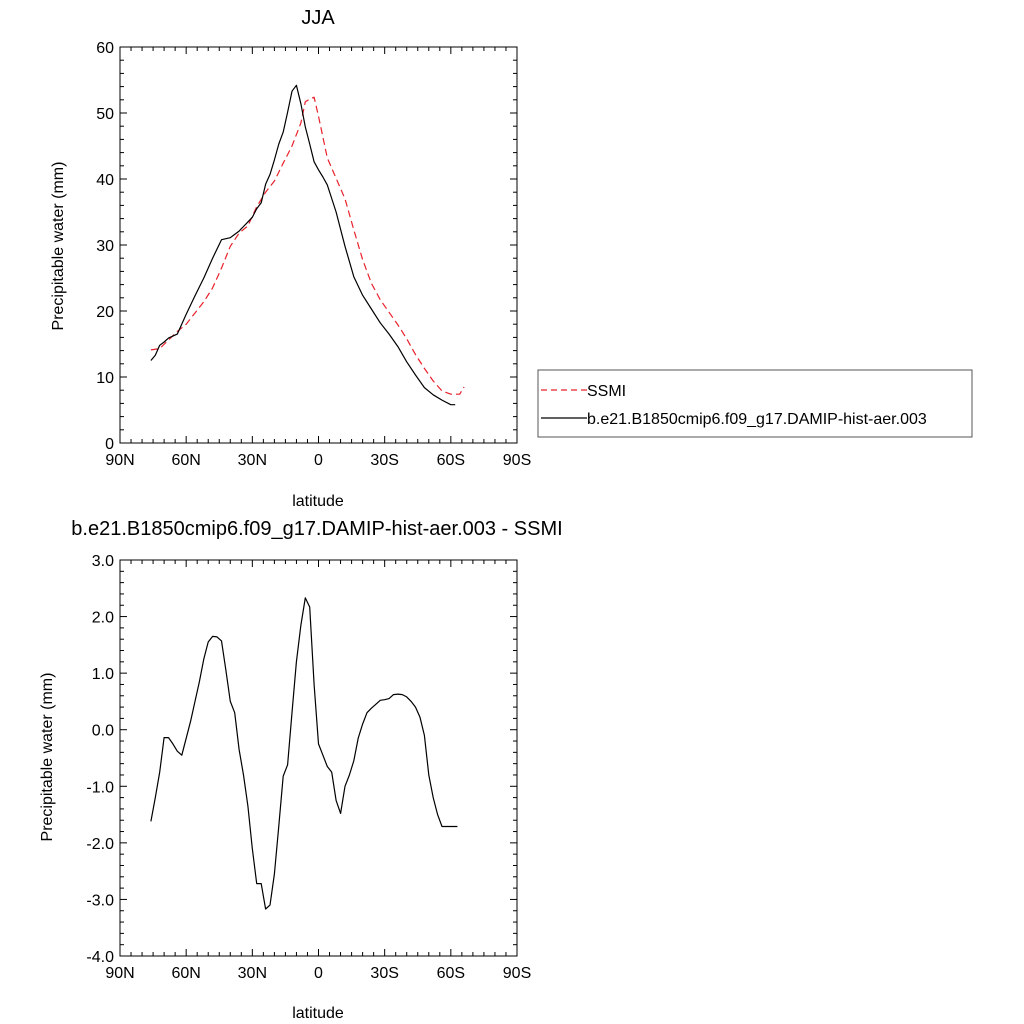  Describe the element at coordinates (185, 460) in the screenshot. I see `top-x-tick-label: 60N` at that location.